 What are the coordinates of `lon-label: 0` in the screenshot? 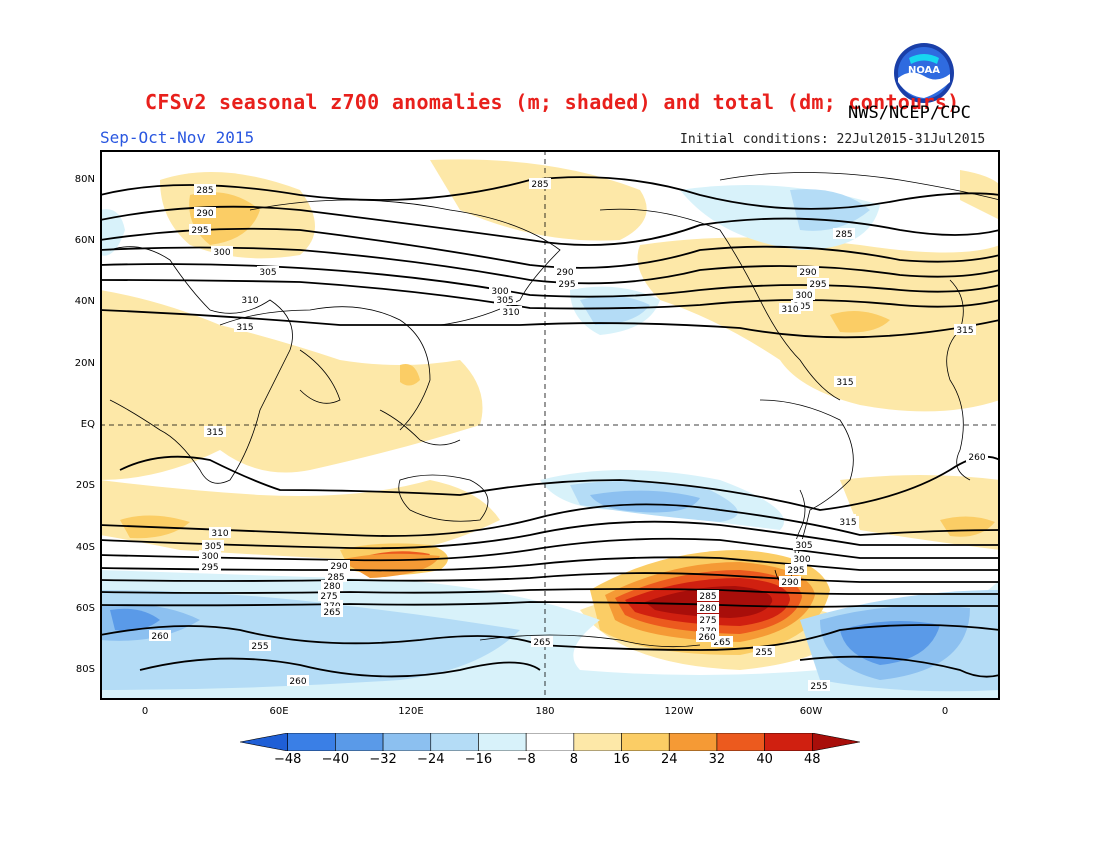 It's located at (145, 711).